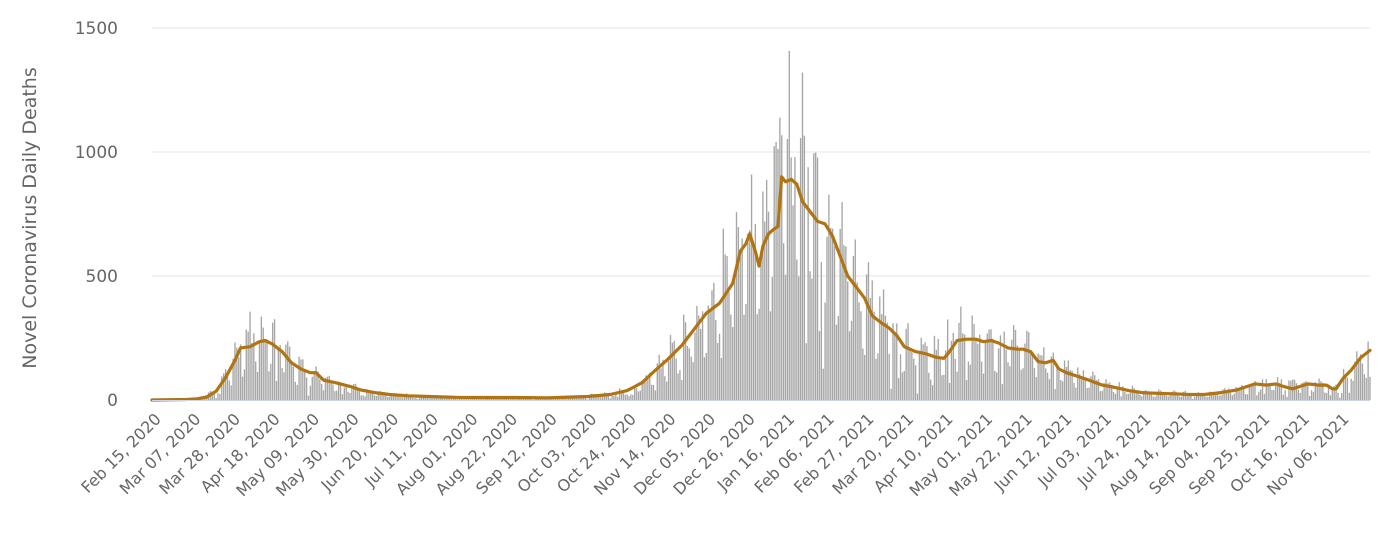 The image size is (1398, 544). I want to click on y-tick-label: 0, so click(112, 401).